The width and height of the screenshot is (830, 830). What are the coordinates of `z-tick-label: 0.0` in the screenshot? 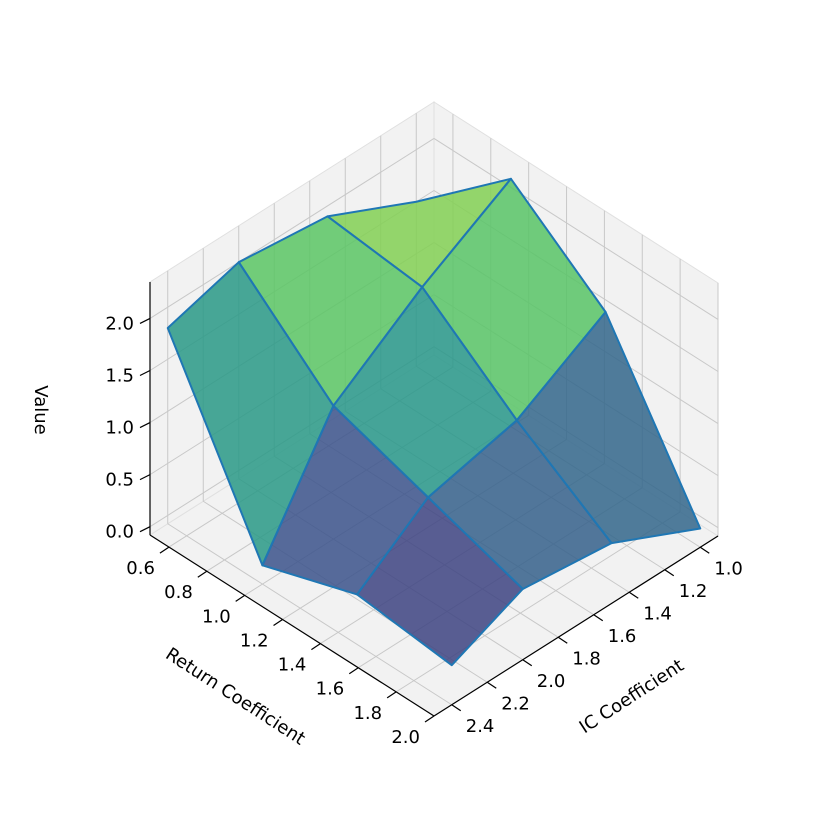 It's located at (119, 532).